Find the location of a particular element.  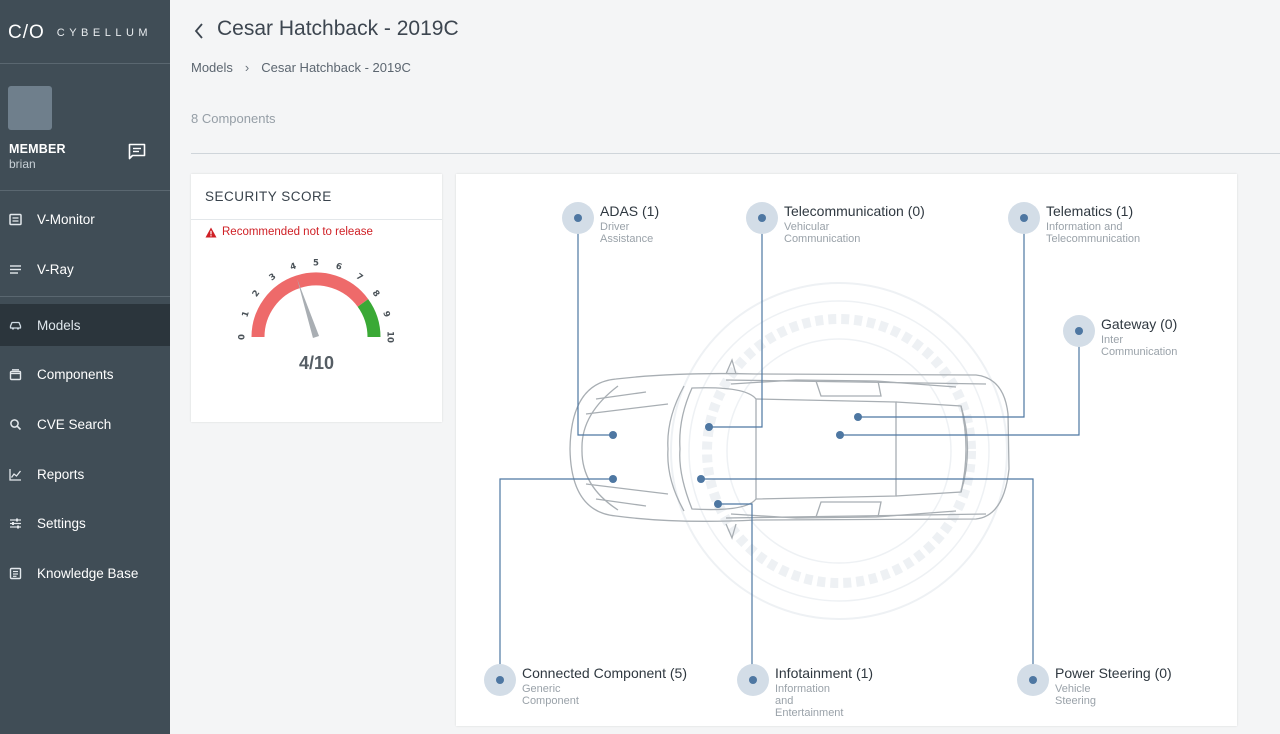

sidebar-item-settings: Settings is located at coordinates (85, 523).